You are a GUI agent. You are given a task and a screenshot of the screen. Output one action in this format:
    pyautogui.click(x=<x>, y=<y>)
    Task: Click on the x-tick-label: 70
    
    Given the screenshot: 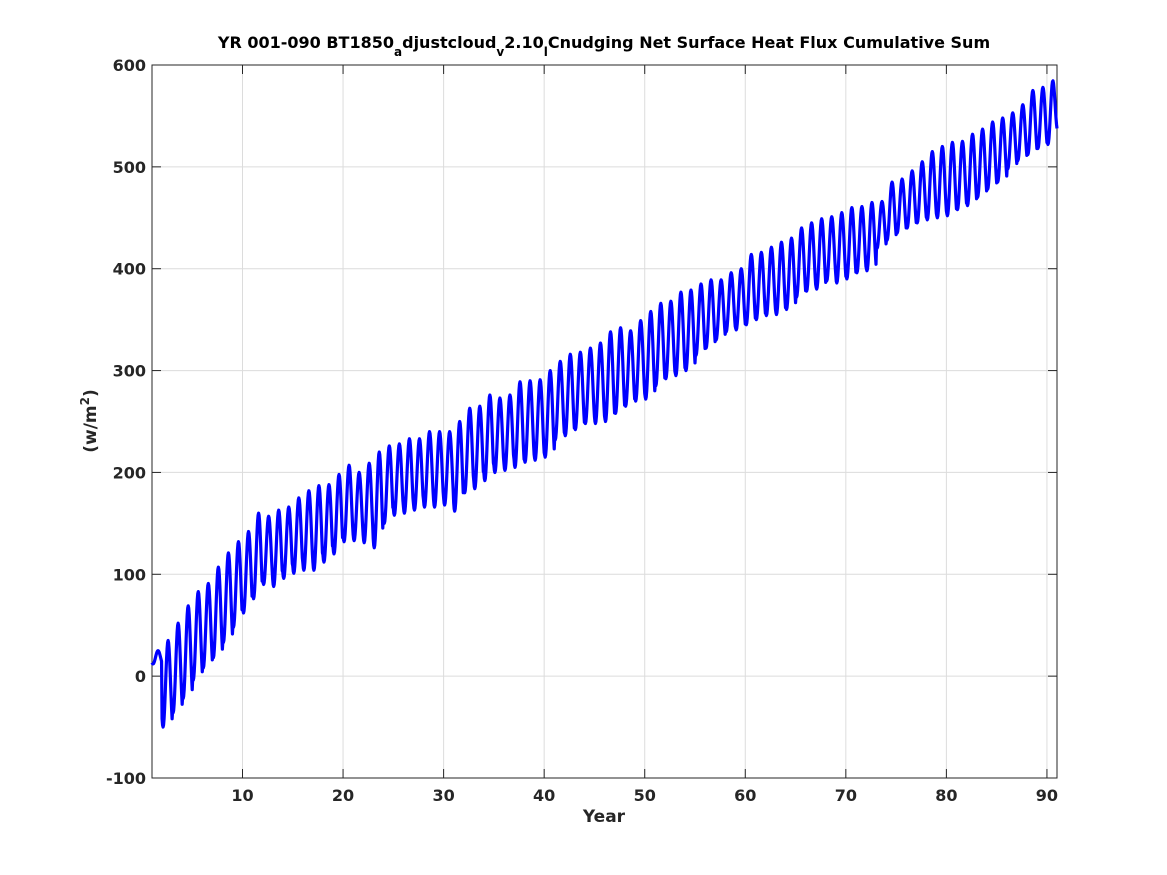 What is the action you would take?
    pyautogui.click(x=846, y=795)
    